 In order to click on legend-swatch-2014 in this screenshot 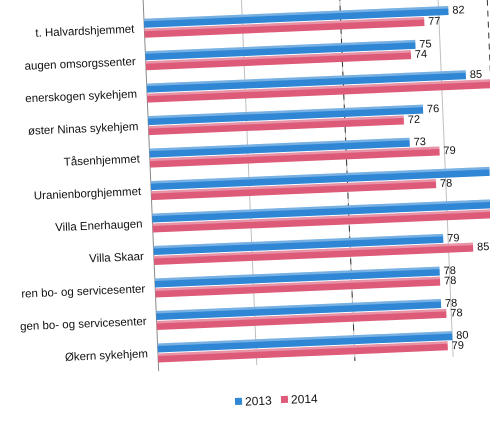, I will do `click(284, 399)`.